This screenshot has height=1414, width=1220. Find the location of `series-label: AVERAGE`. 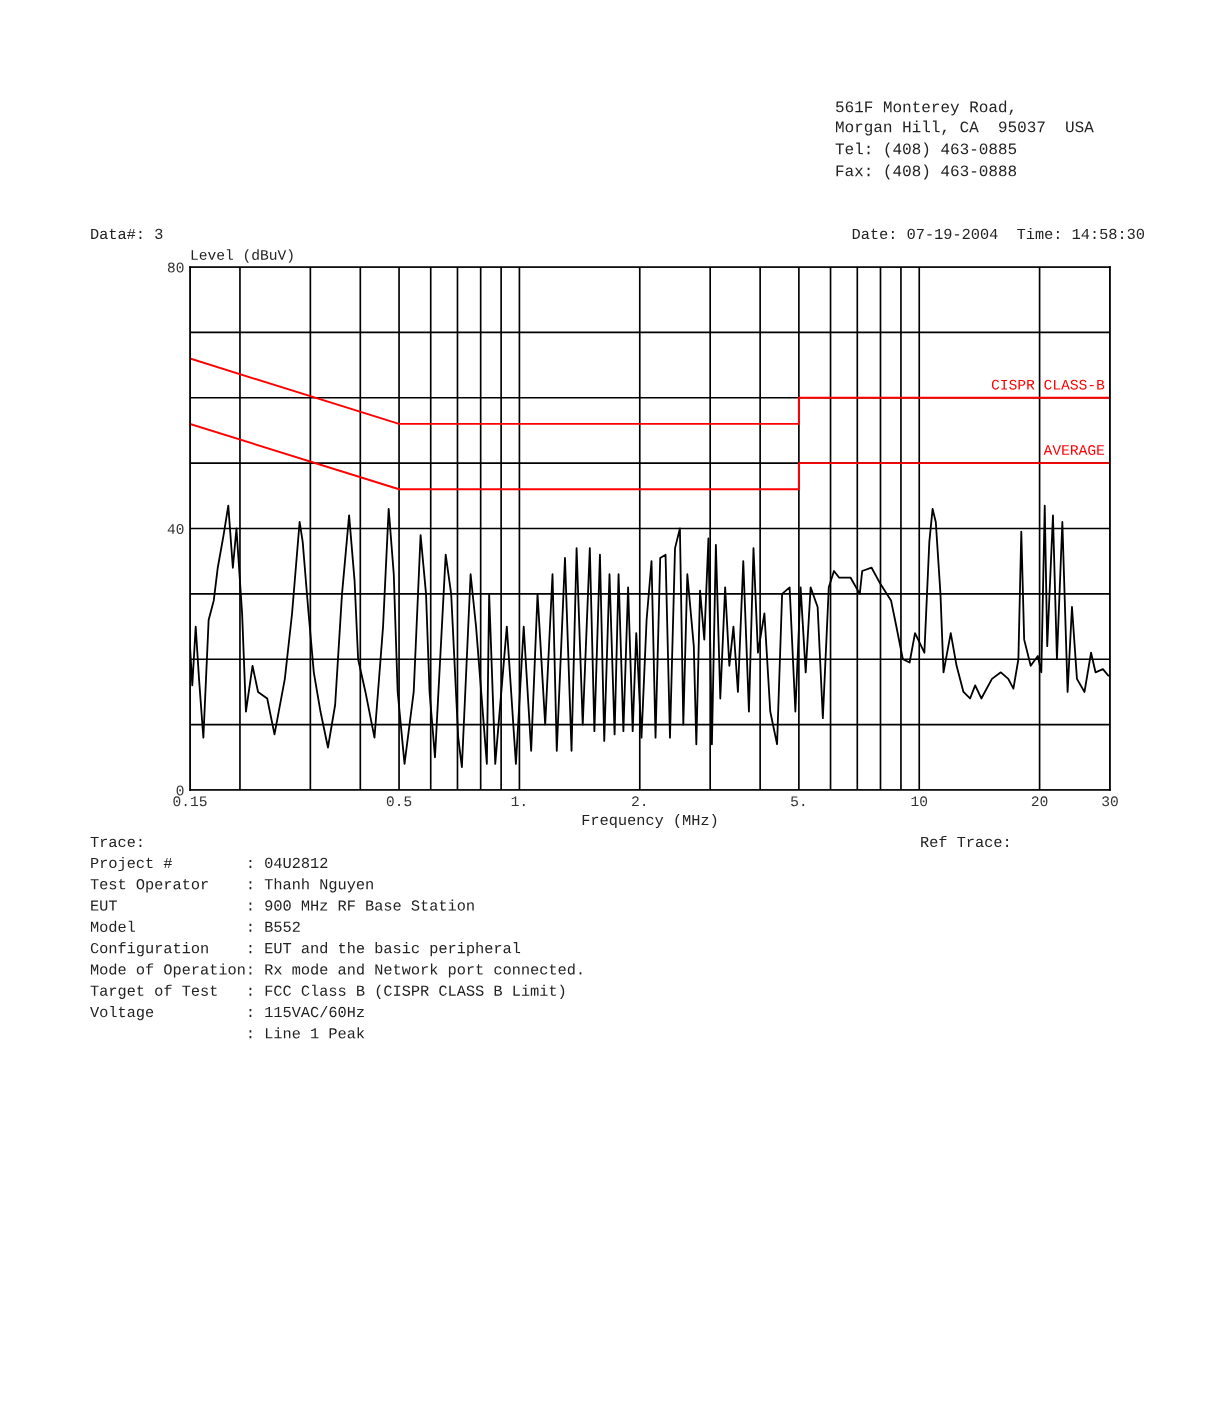

series-label: AVERAGE is located at coordinates (1074, 450).